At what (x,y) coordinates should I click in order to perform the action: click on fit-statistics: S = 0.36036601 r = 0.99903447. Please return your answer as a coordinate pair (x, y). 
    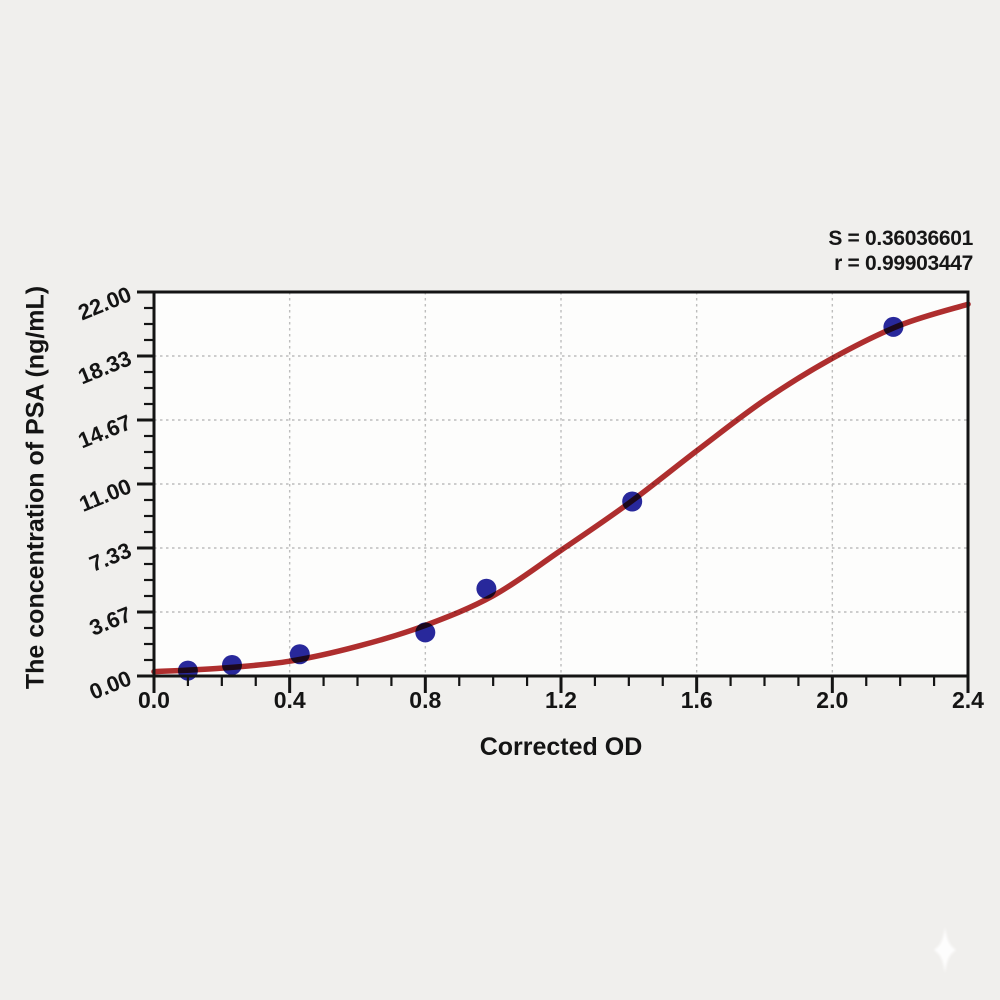
    Looking at the image, I should click on (900, 251).